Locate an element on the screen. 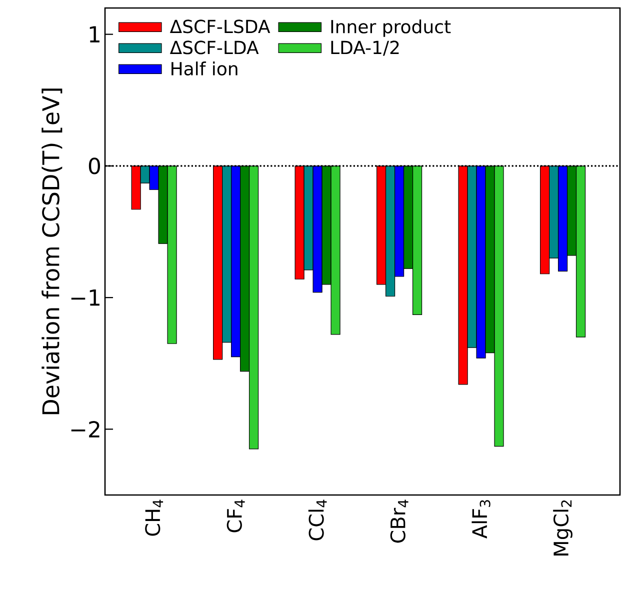 The image size is (624, 594). x-tick-label: MgCl$_{2}$ is located at coordinates (562, 528).